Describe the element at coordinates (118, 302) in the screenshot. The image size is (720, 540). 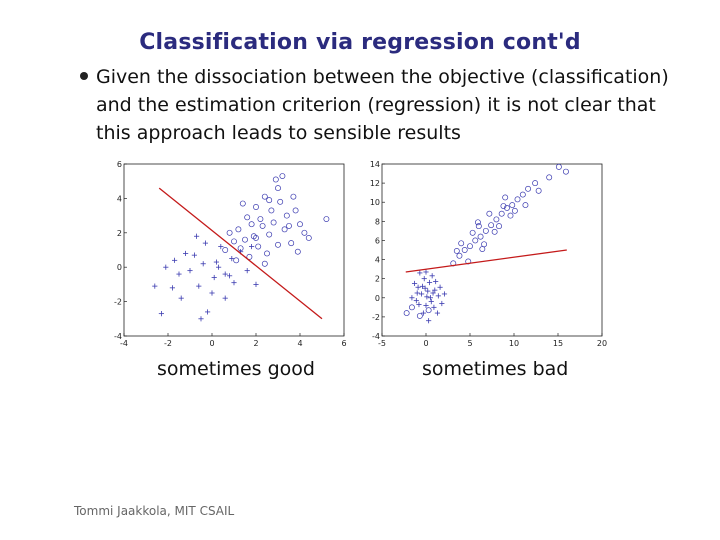
I see `y-tick-label: -2` at that location.